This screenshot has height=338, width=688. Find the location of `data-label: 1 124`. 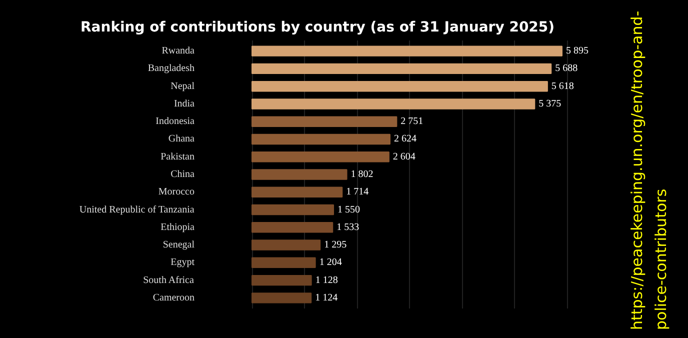

data-label: 1 124 is located at coordinates (326, 298).